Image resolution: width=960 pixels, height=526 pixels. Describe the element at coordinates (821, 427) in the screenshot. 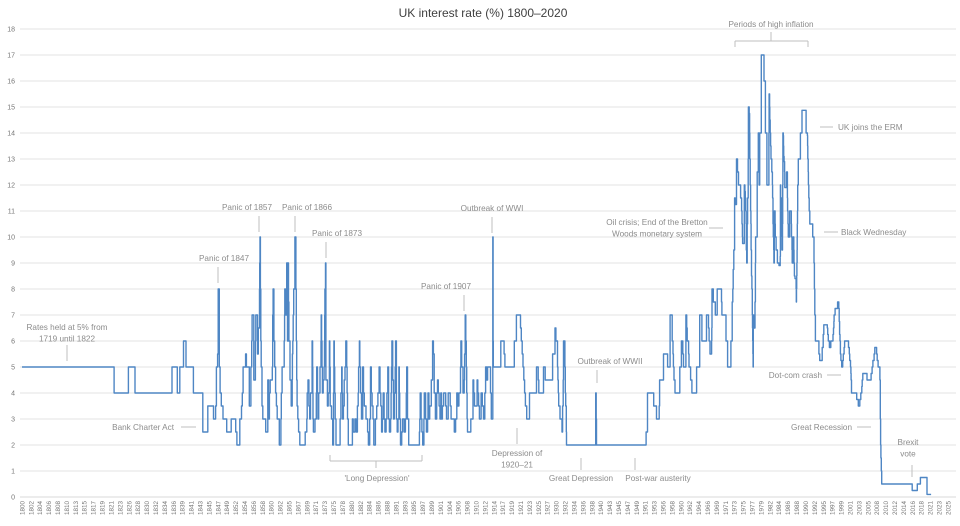

I see `annotation-text-great-recession: Great Recession` at that location.